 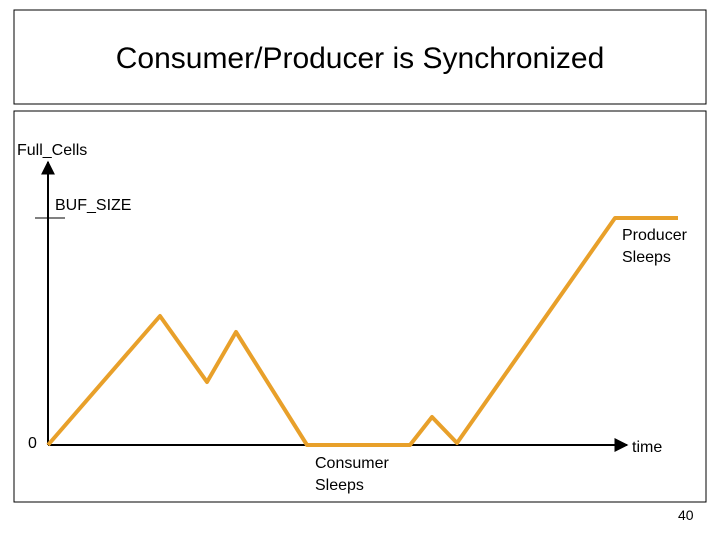 I want to click on y-axis-label: Full_Cells, so click(x=52, y=150).